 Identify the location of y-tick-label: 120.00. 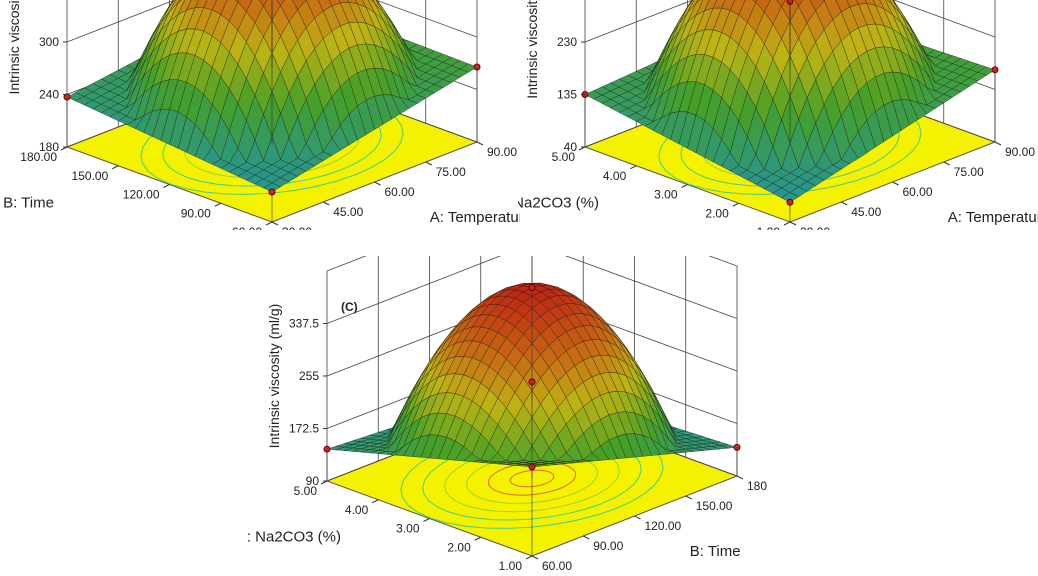
(141, 195).